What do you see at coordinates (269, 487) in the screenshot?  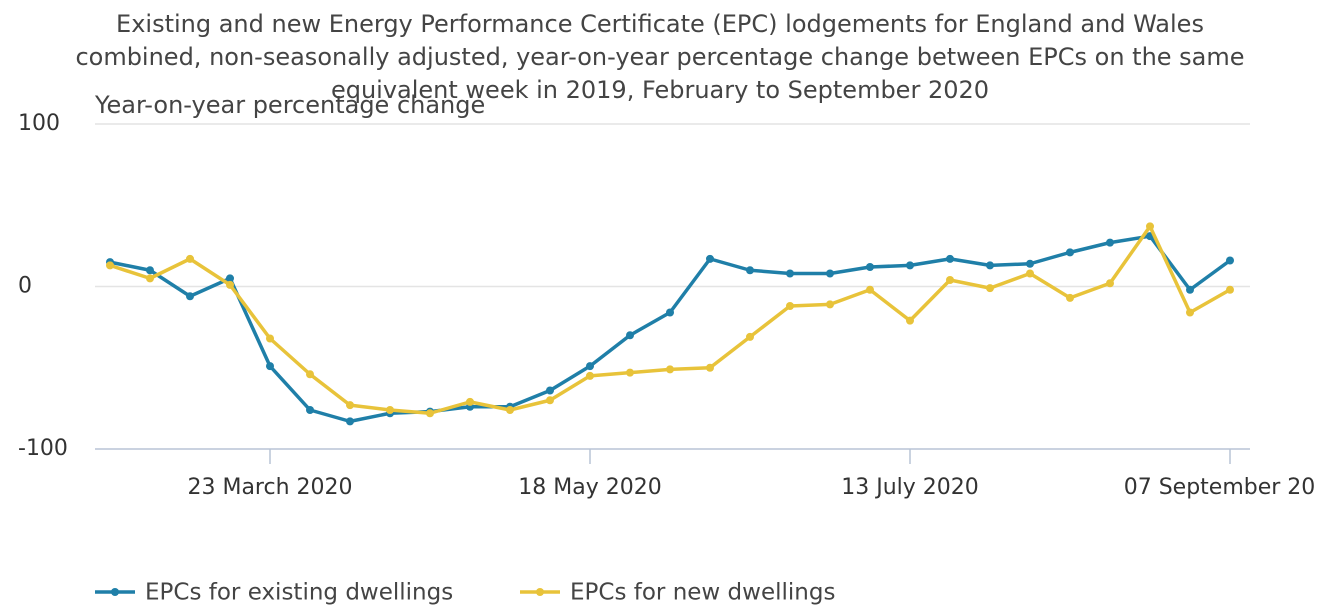 I see `x-tick-label: 23 March 2020` at bounding box center [269, 487].